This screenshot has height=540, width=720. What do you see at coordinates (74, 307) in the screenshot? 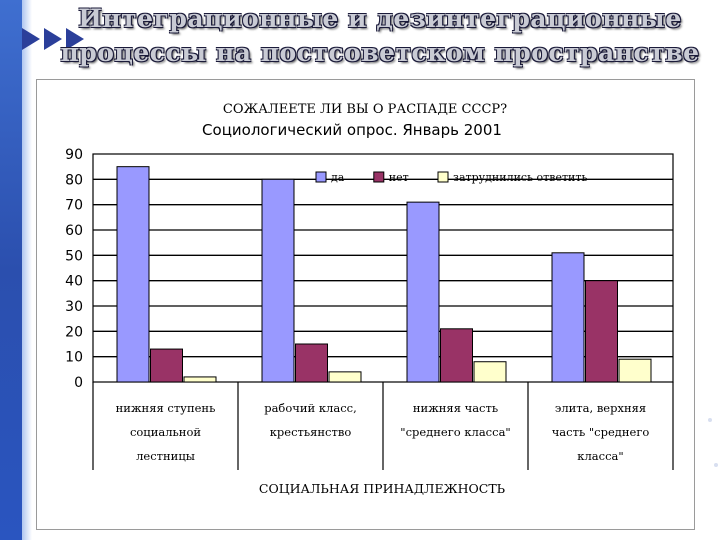
I see `y-tick-label: 30` at bounding box center [74, 307].